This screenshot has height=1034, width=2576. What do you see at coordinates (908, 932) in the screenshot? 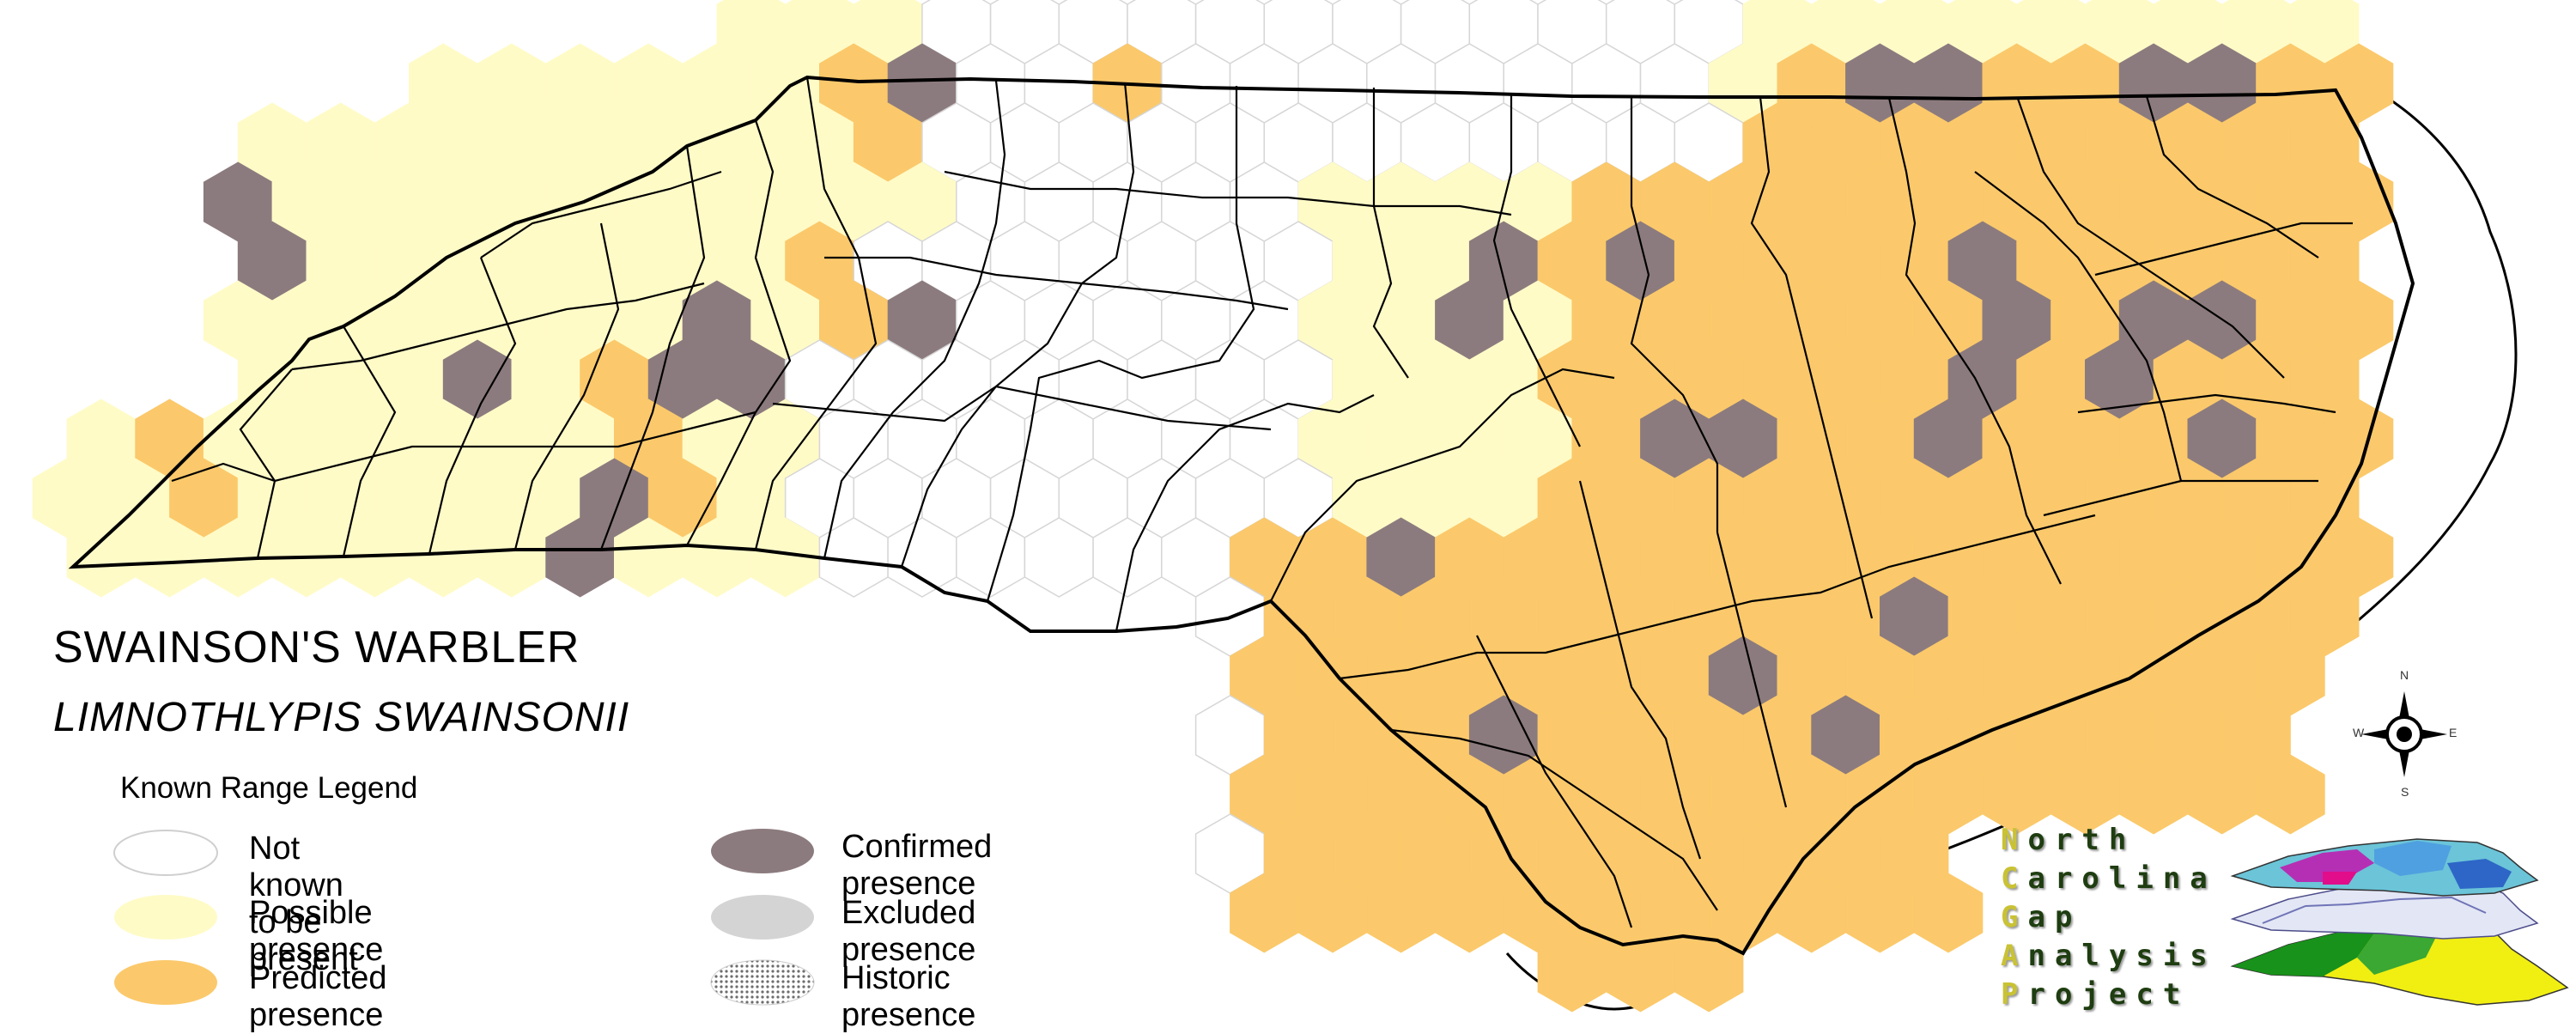
I see `legend-label: Excluded presence` at bounding box center [908, 932].